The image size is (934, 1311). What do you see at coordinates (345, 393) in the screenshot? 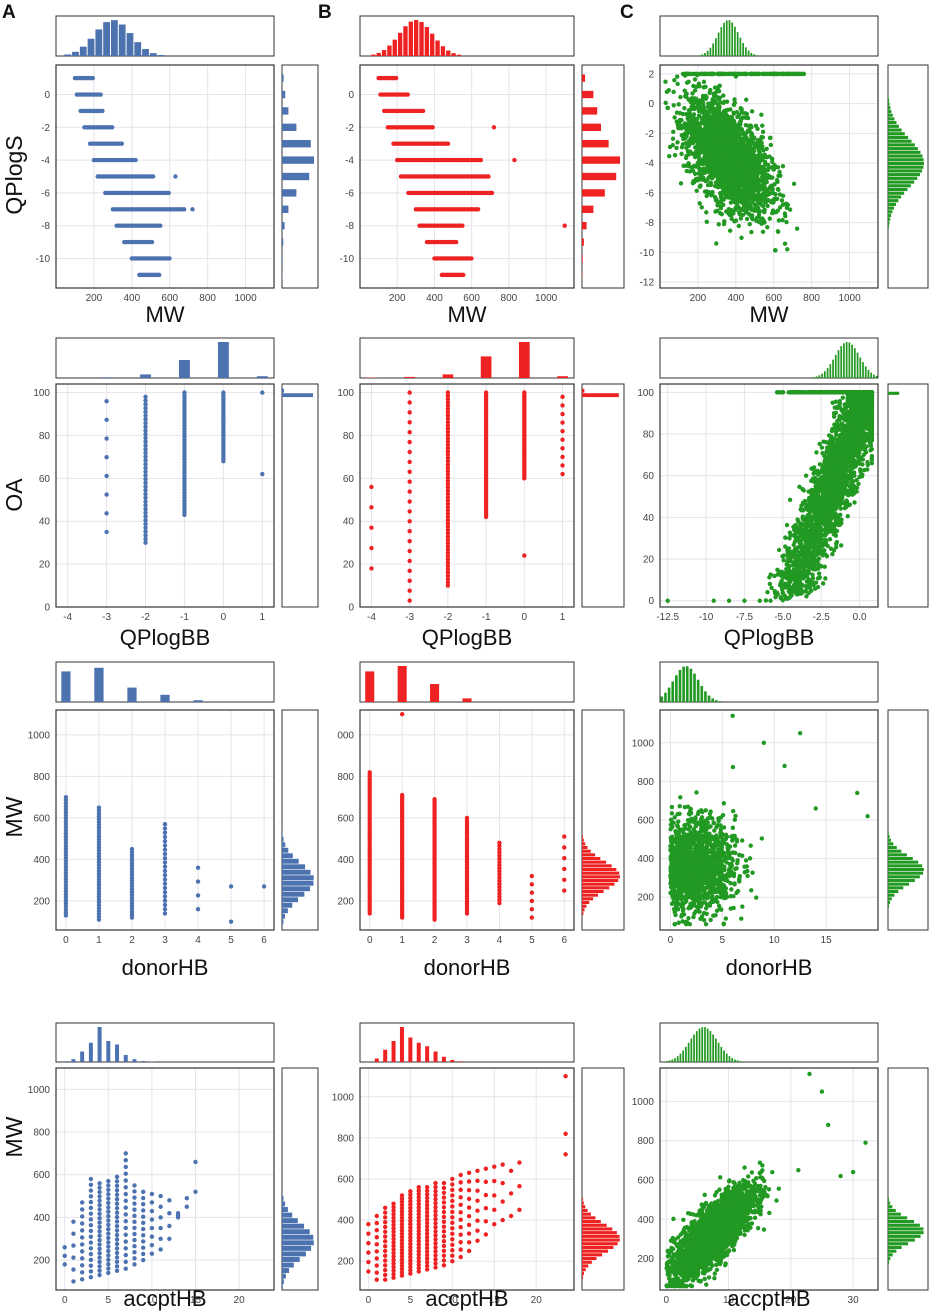
I see `y-tick-label: 100` at bounding box center [345, 393].